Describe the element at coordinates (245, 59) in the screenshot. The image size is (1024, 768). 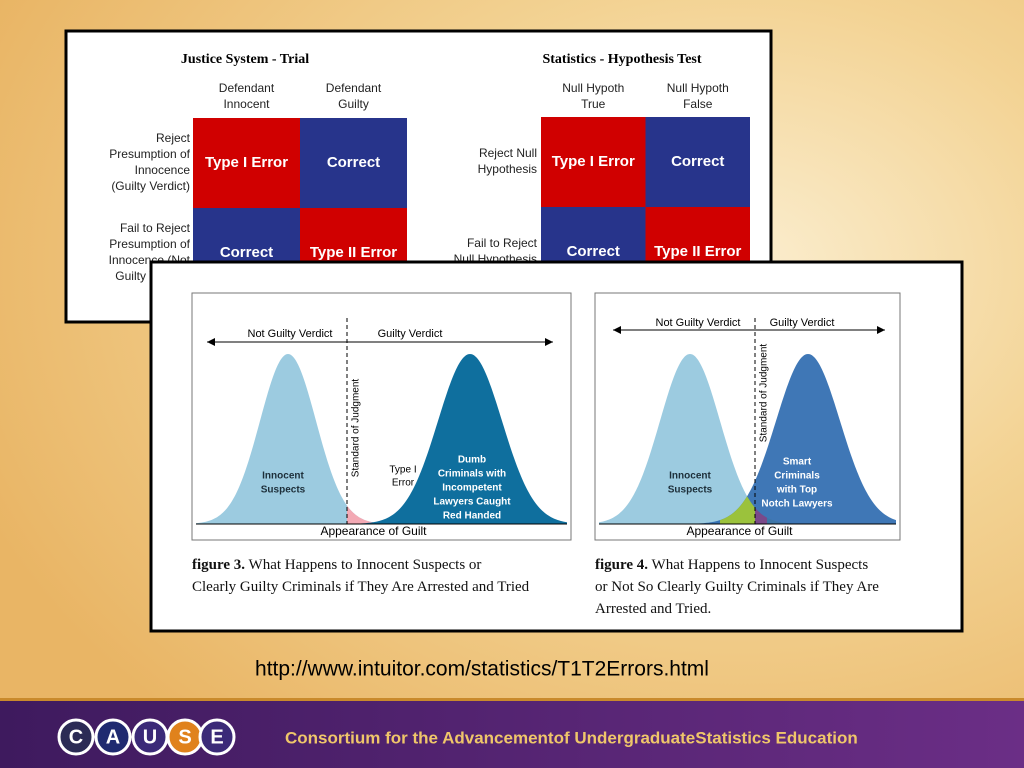
I see `table-title: Justice System - Trial` at that location.